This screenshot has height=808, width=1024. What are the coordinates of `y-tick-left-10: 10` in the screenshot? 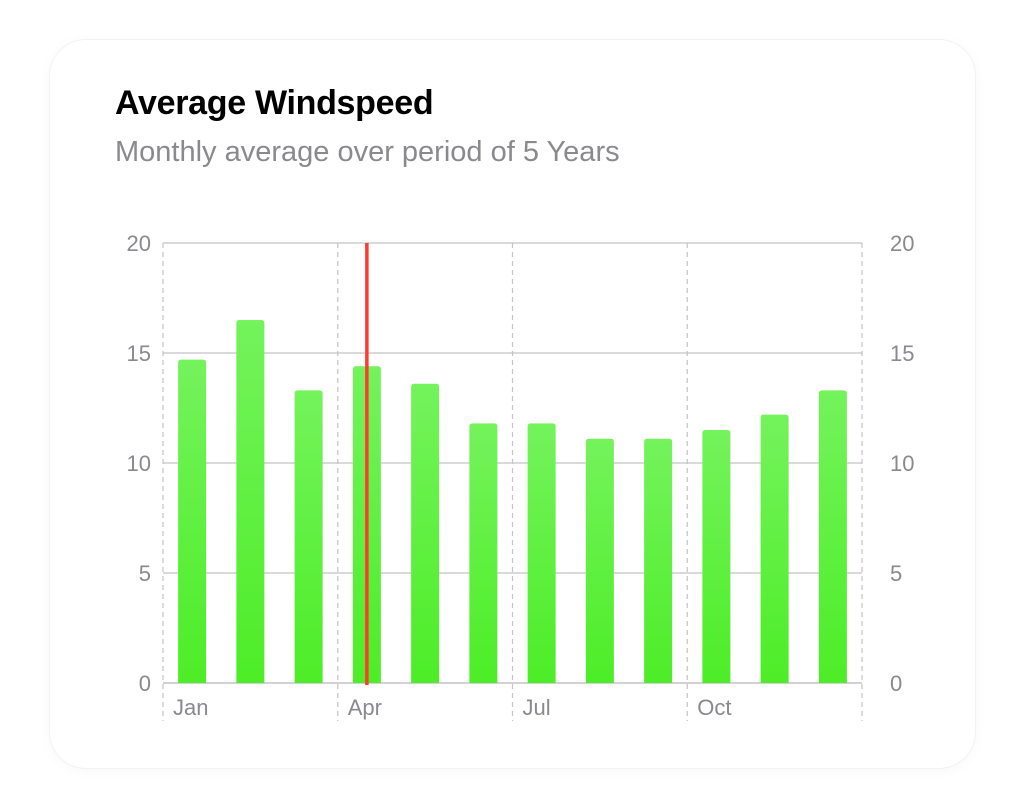 It's located at (139, 463).